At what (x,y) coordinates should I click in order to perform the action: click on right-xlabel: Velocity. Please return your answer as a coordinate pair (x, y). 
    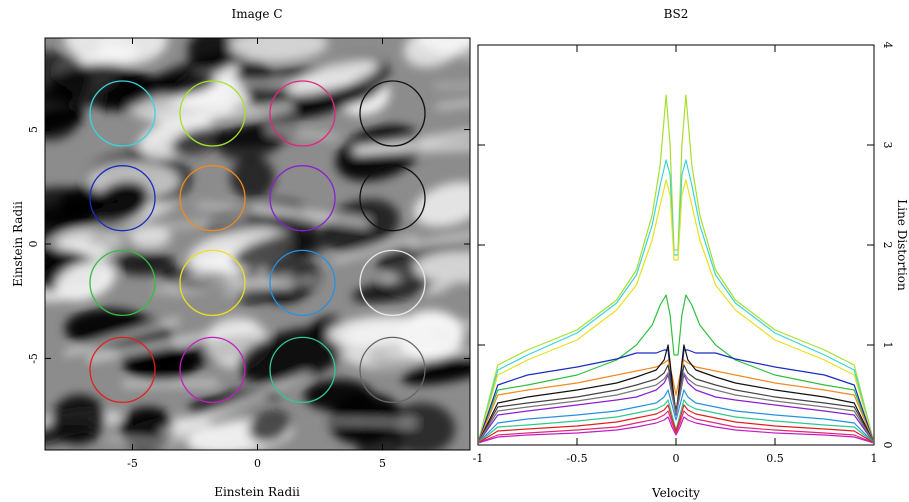
    Looking at the image, I should click on (675, 493).